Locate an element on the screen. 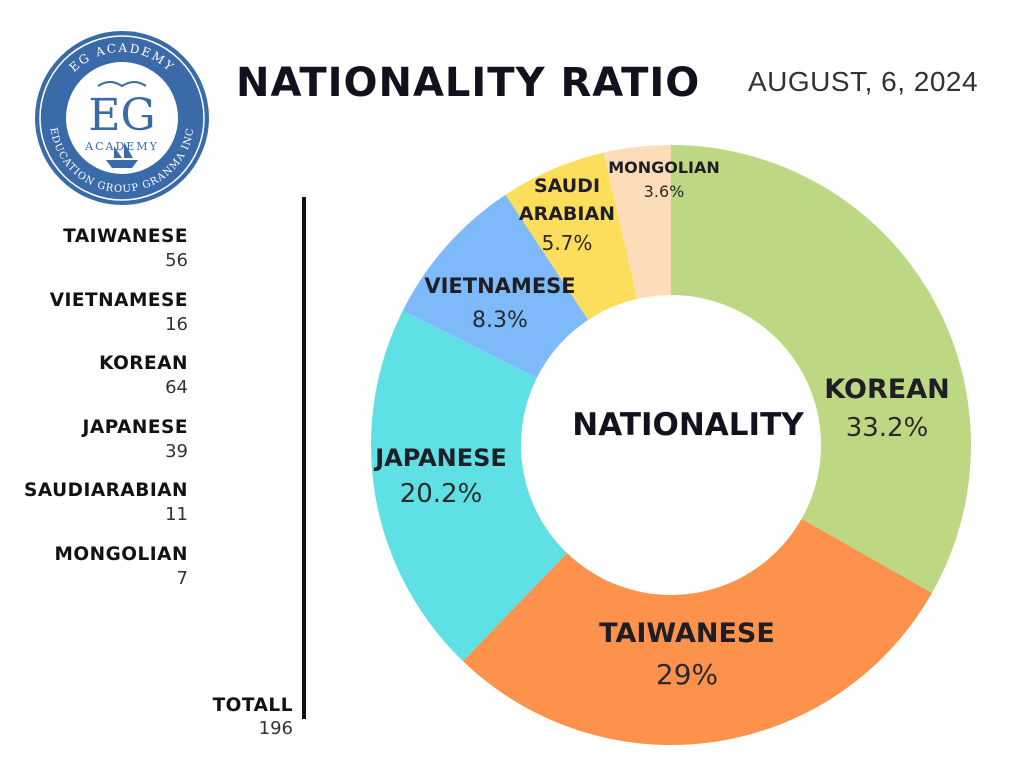  slice-saudi-arabian is located at coordinates (571, 236).